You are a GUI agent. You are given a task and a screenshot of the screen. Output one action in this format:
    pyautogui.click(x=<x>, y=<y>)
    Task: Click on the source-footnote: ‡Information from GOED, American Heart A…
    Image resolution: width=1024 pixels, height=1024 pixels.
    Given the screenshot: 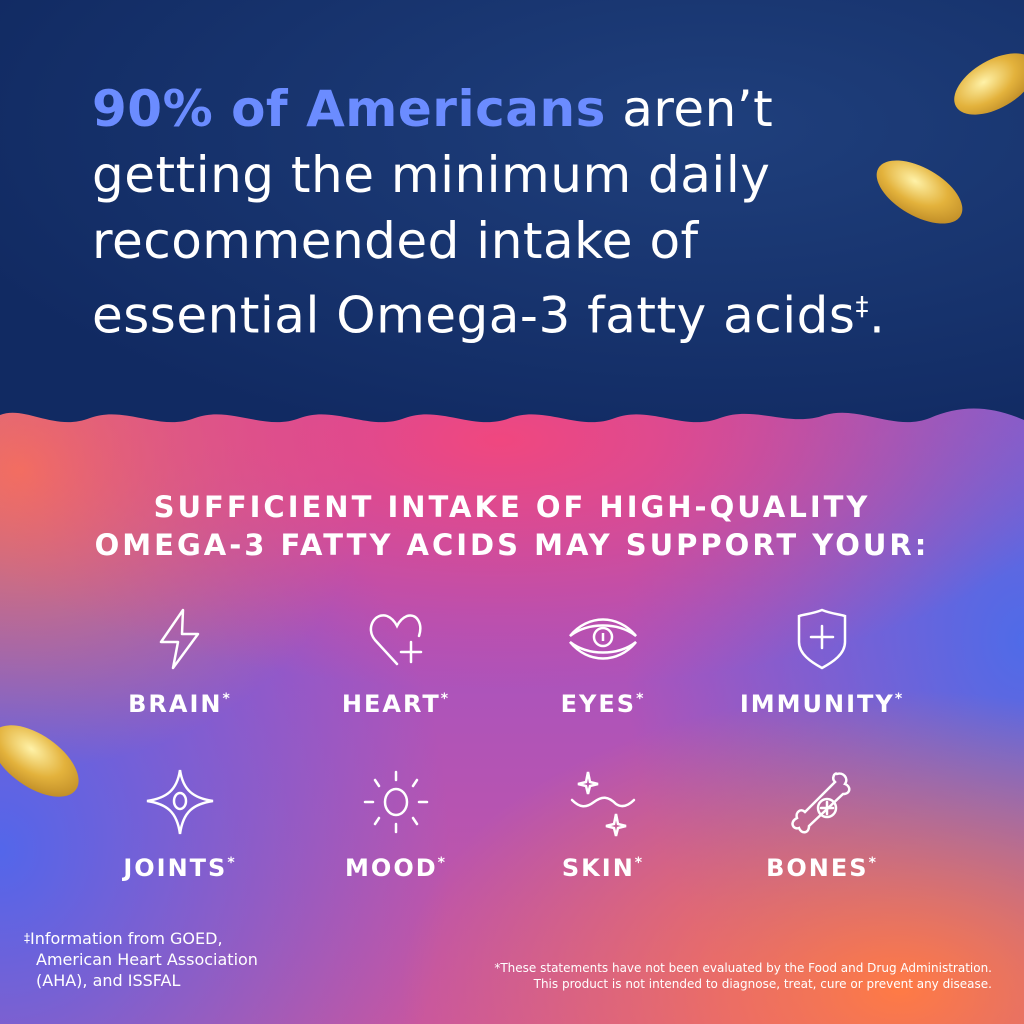 What is the action you would take?
    pyautogui.click(x=141, y=959)
    